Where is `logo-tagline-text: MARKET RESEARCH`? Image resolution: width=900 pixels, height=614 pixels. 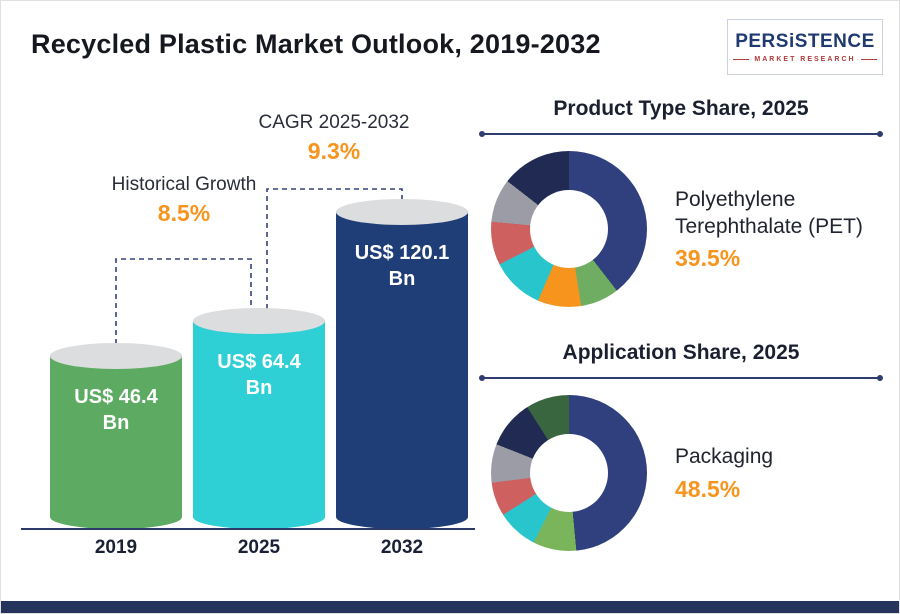 logo-tagline-text: MARKET RESEARCH is located at coordinates (805, 59).